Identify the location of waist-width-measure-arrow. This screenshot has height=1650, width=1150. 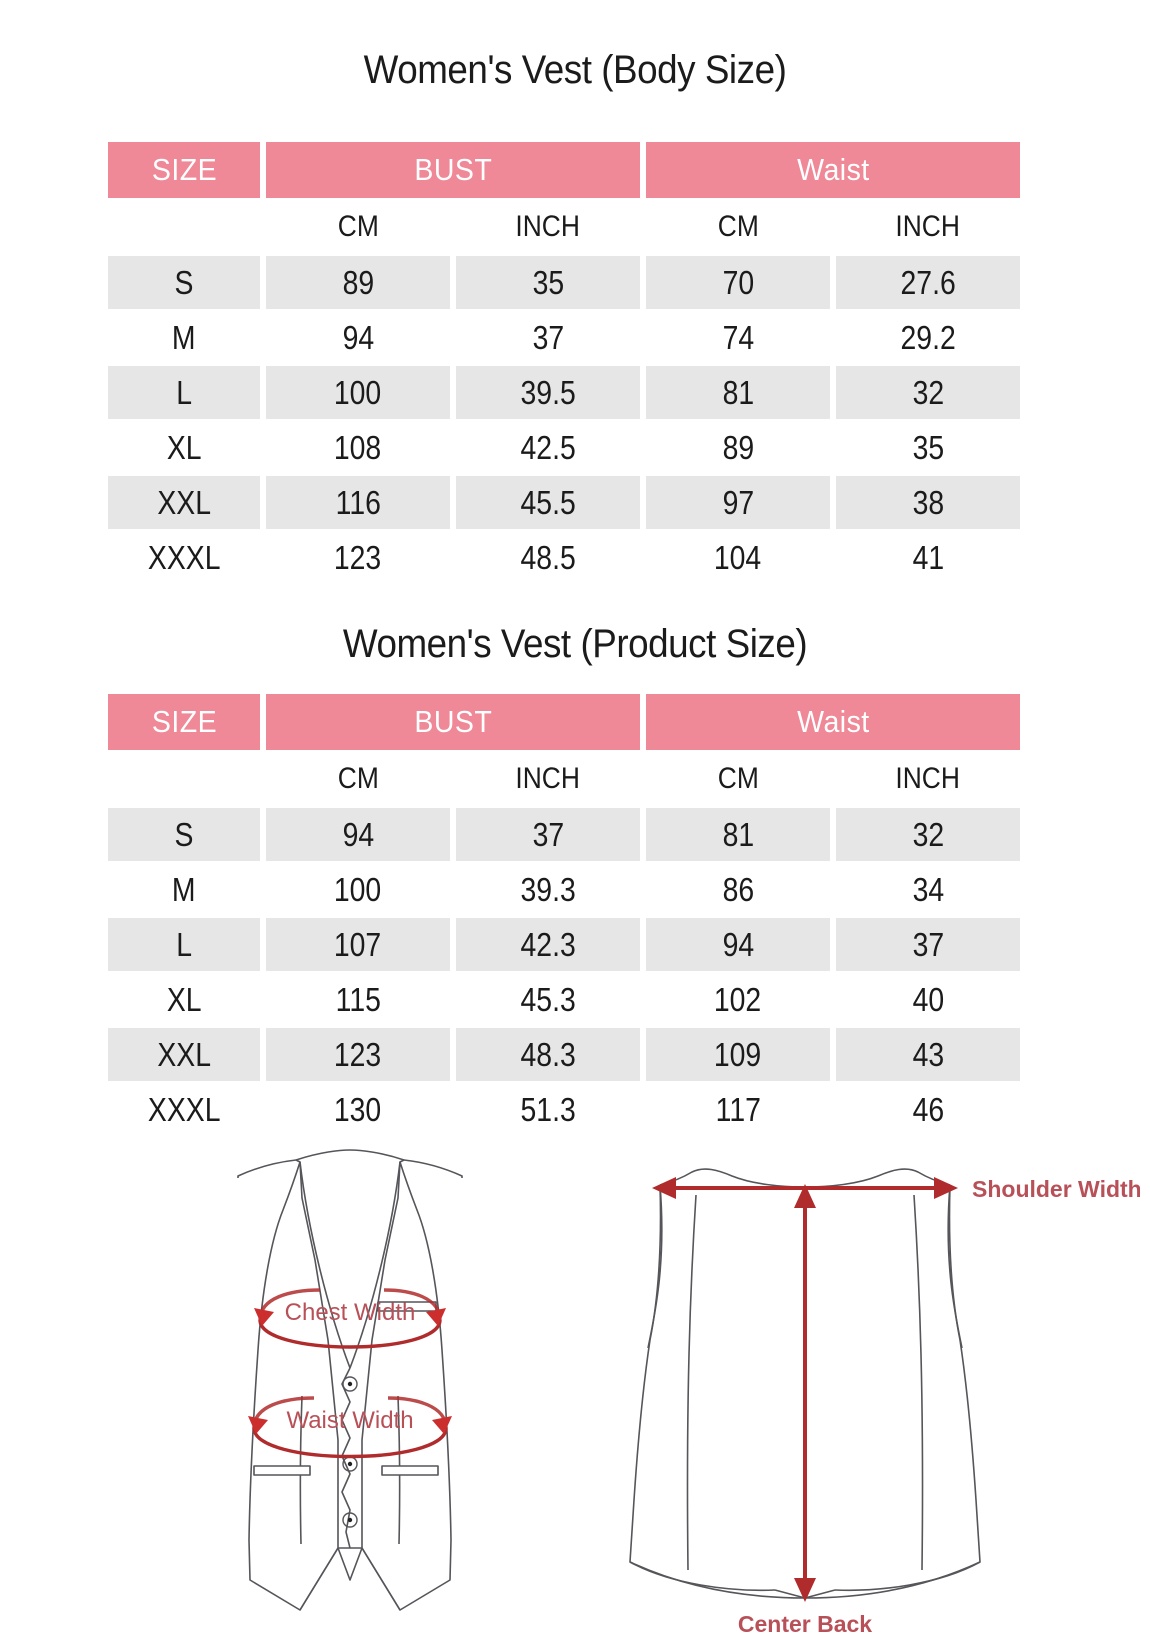
(350, 1427).